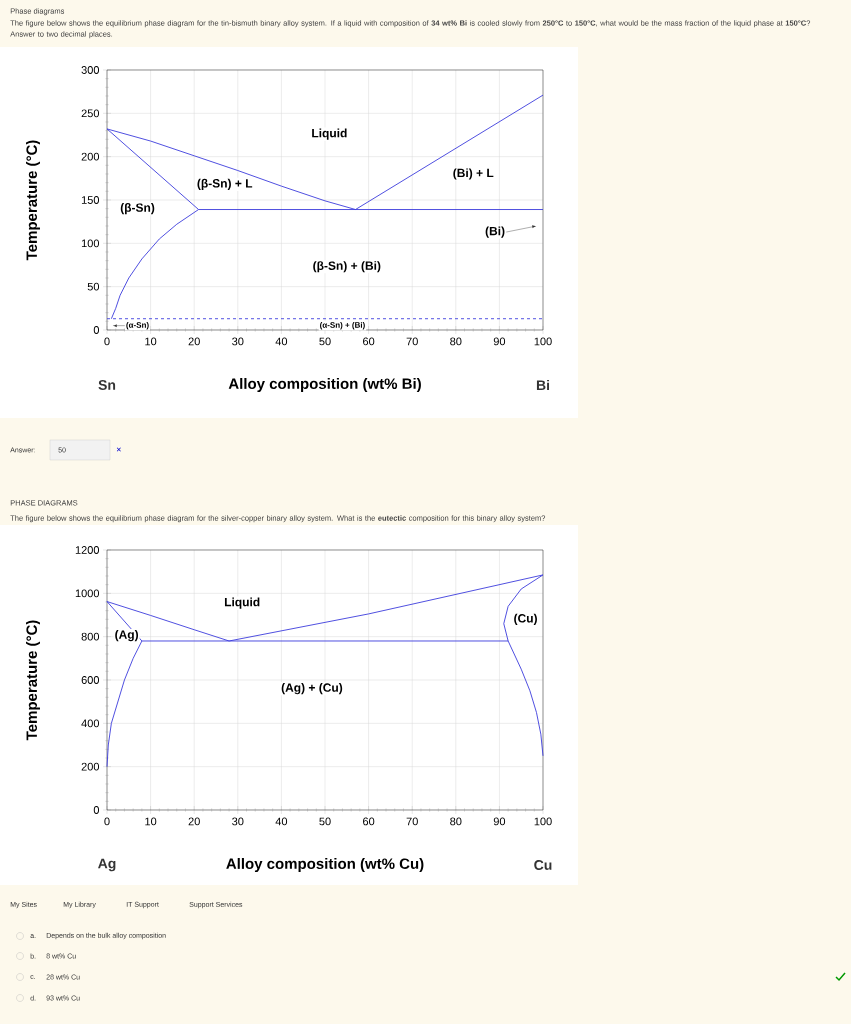 This screenshot has height=1024, width=851. Describe the element at coordinates (90, 70) in the screenshot. I see `y-tick-label: 300` at that location.